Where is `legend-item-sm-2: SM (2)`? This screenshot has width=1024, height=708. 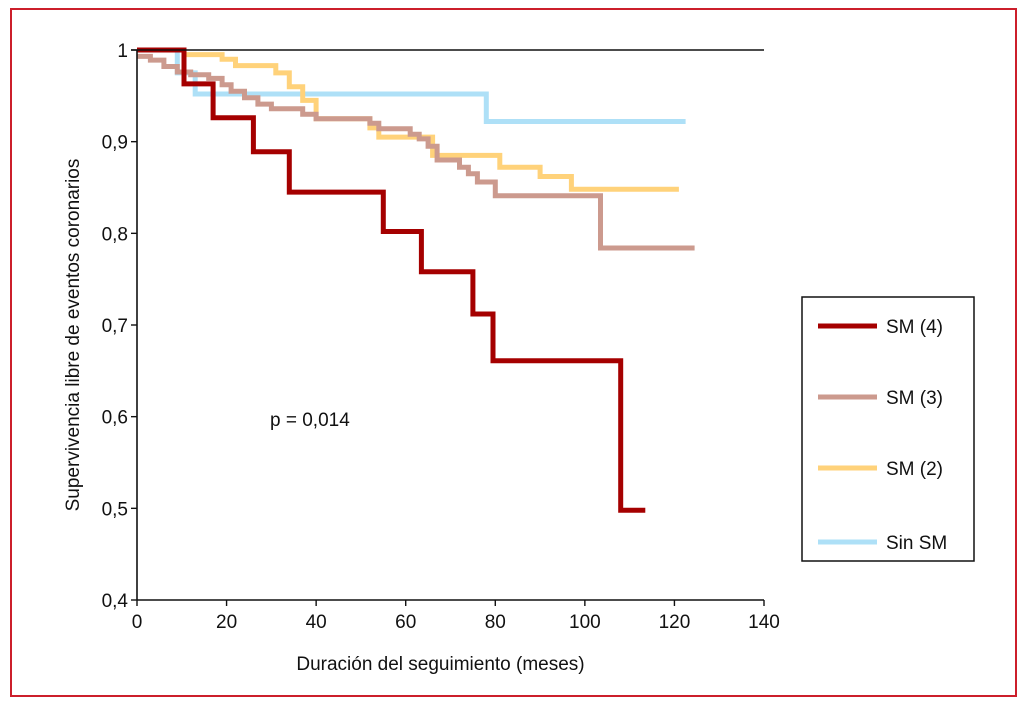
legend-item-sm-2: SM (2) is located at coordinates (880, 469).